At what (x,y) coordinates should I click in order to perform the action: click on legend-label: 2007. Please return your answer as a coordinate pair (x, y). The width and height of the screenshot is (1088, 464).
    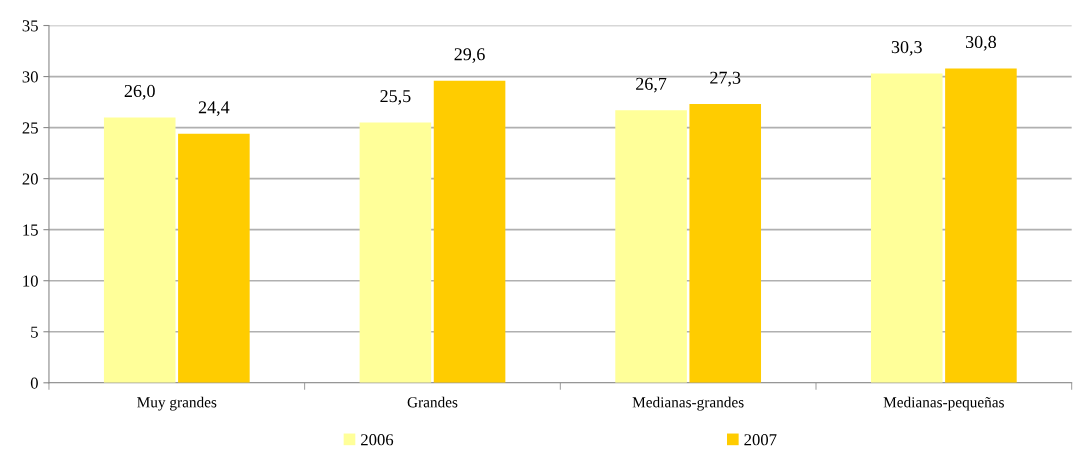
    Looking at the image, I should click on (760, 440).